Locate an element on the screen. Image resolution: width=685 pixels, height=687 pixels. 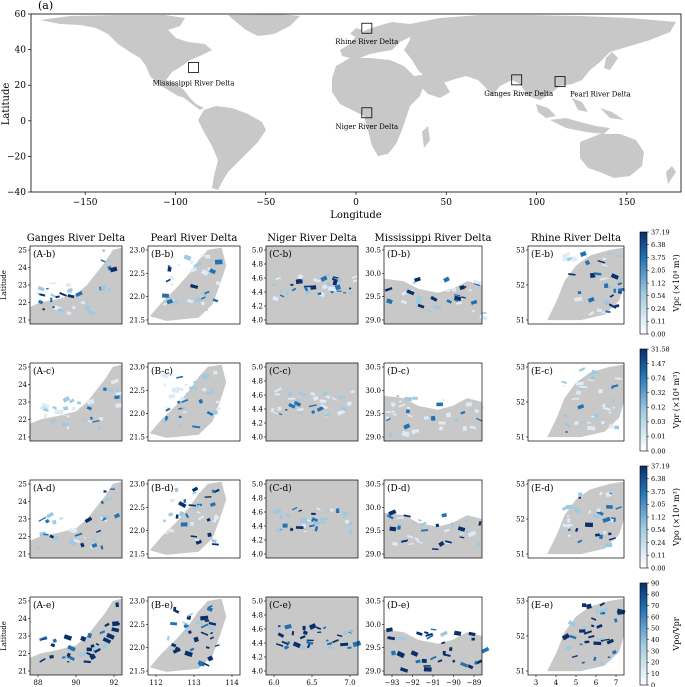
delta-marker-label: Rhine River Delta is located at coordinates (366, 42).